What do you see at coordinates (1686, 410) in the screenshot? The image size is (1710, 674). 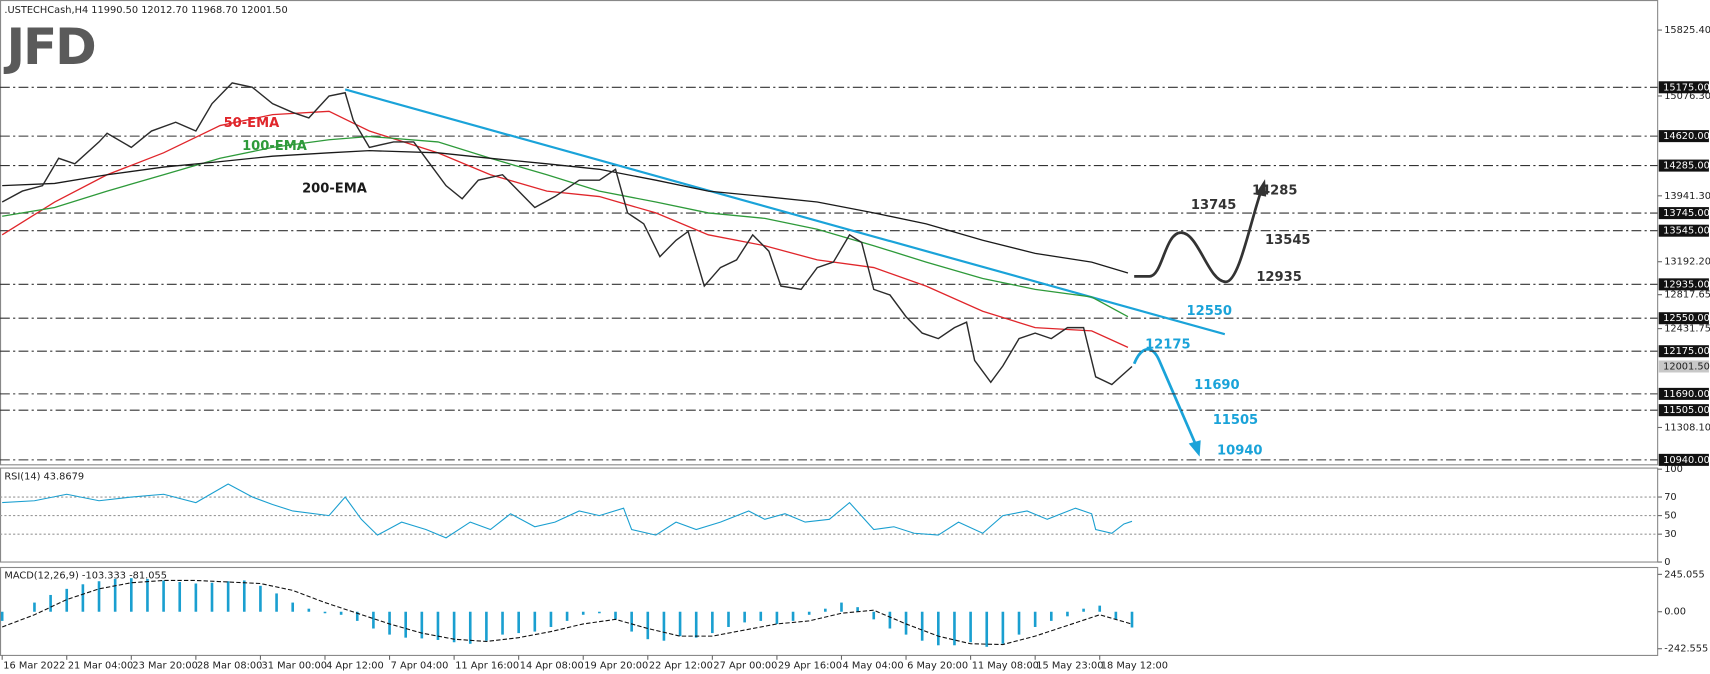 I see `level-label: 11505.00` at bounding box center [1686, 410].